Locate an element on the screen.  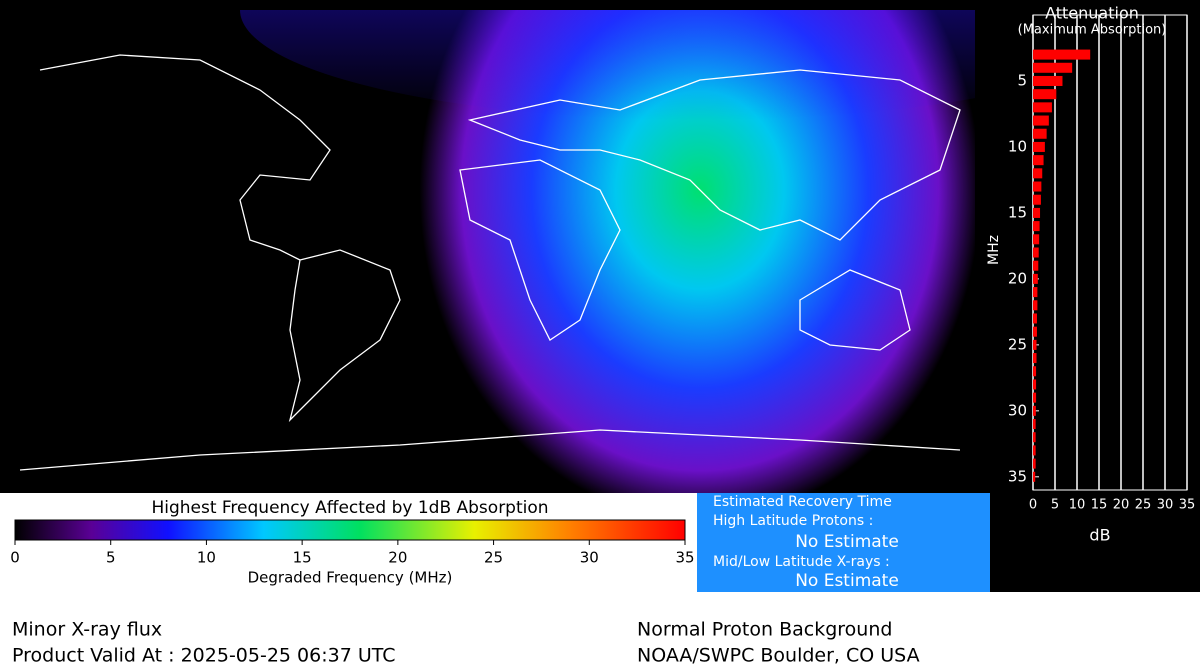
colorbar-tick-label: 5 is located at coordinates (111, 558).